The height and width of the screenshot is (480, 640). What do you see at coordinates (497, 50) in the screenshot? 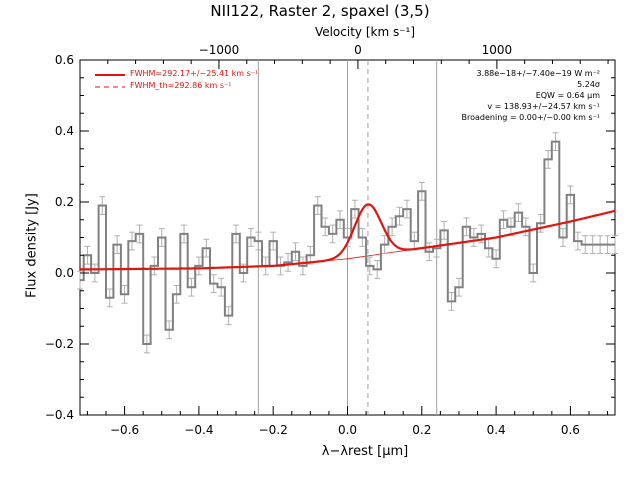
I see `top-tick-label: 1000` at bounding box center [497, 50].